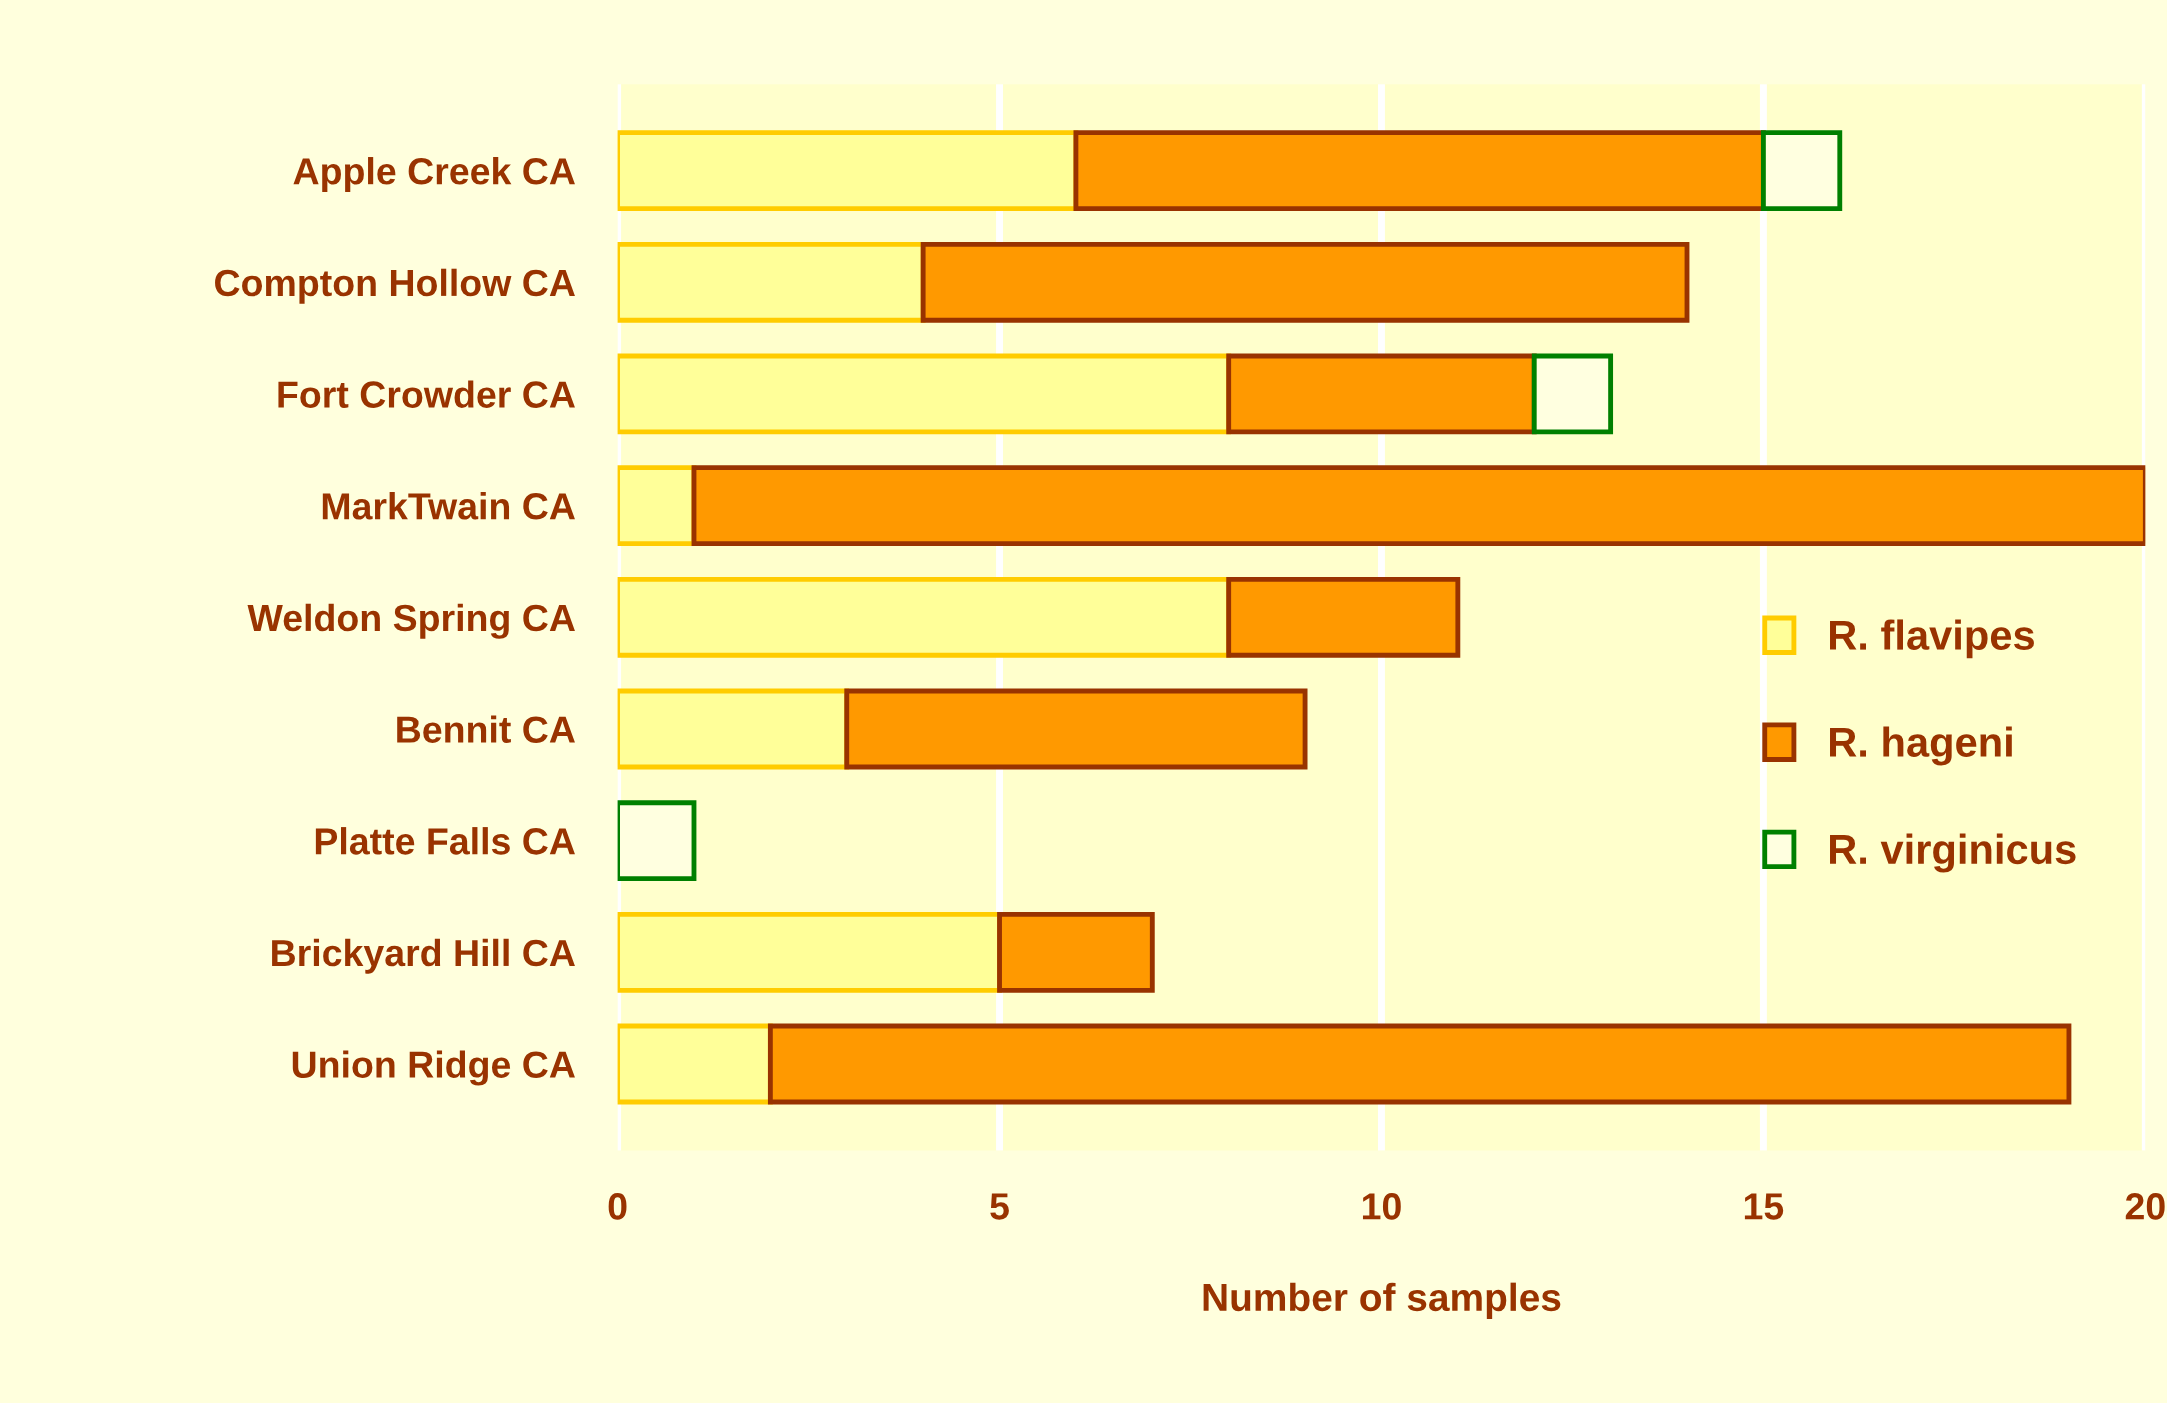  Describe the element at coordinates (434, 174) in the screenshot. I see `y-tick-label: Apple Creek CA` at that location.